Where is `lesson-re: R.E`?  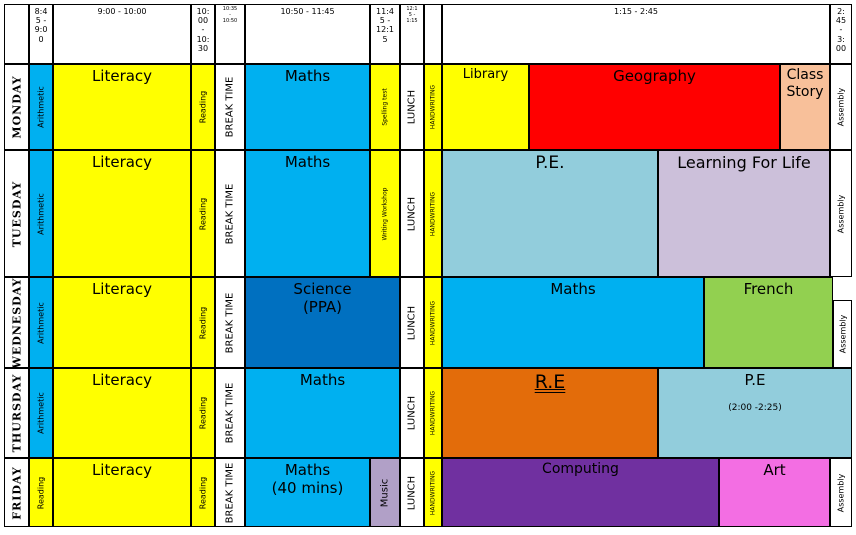 lesson-re: R.E is located at coordinates (550, 413).